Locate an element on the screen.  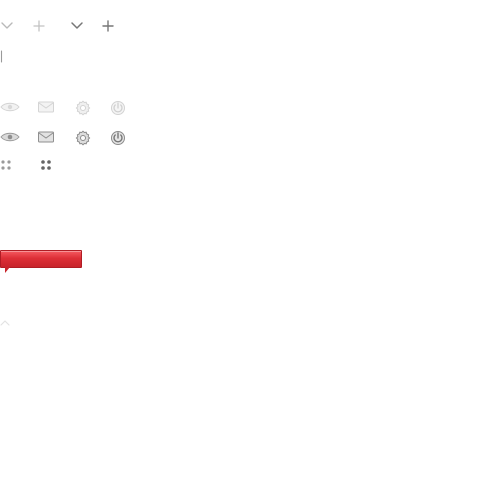
callout-body is located at coordinates (41, 259).